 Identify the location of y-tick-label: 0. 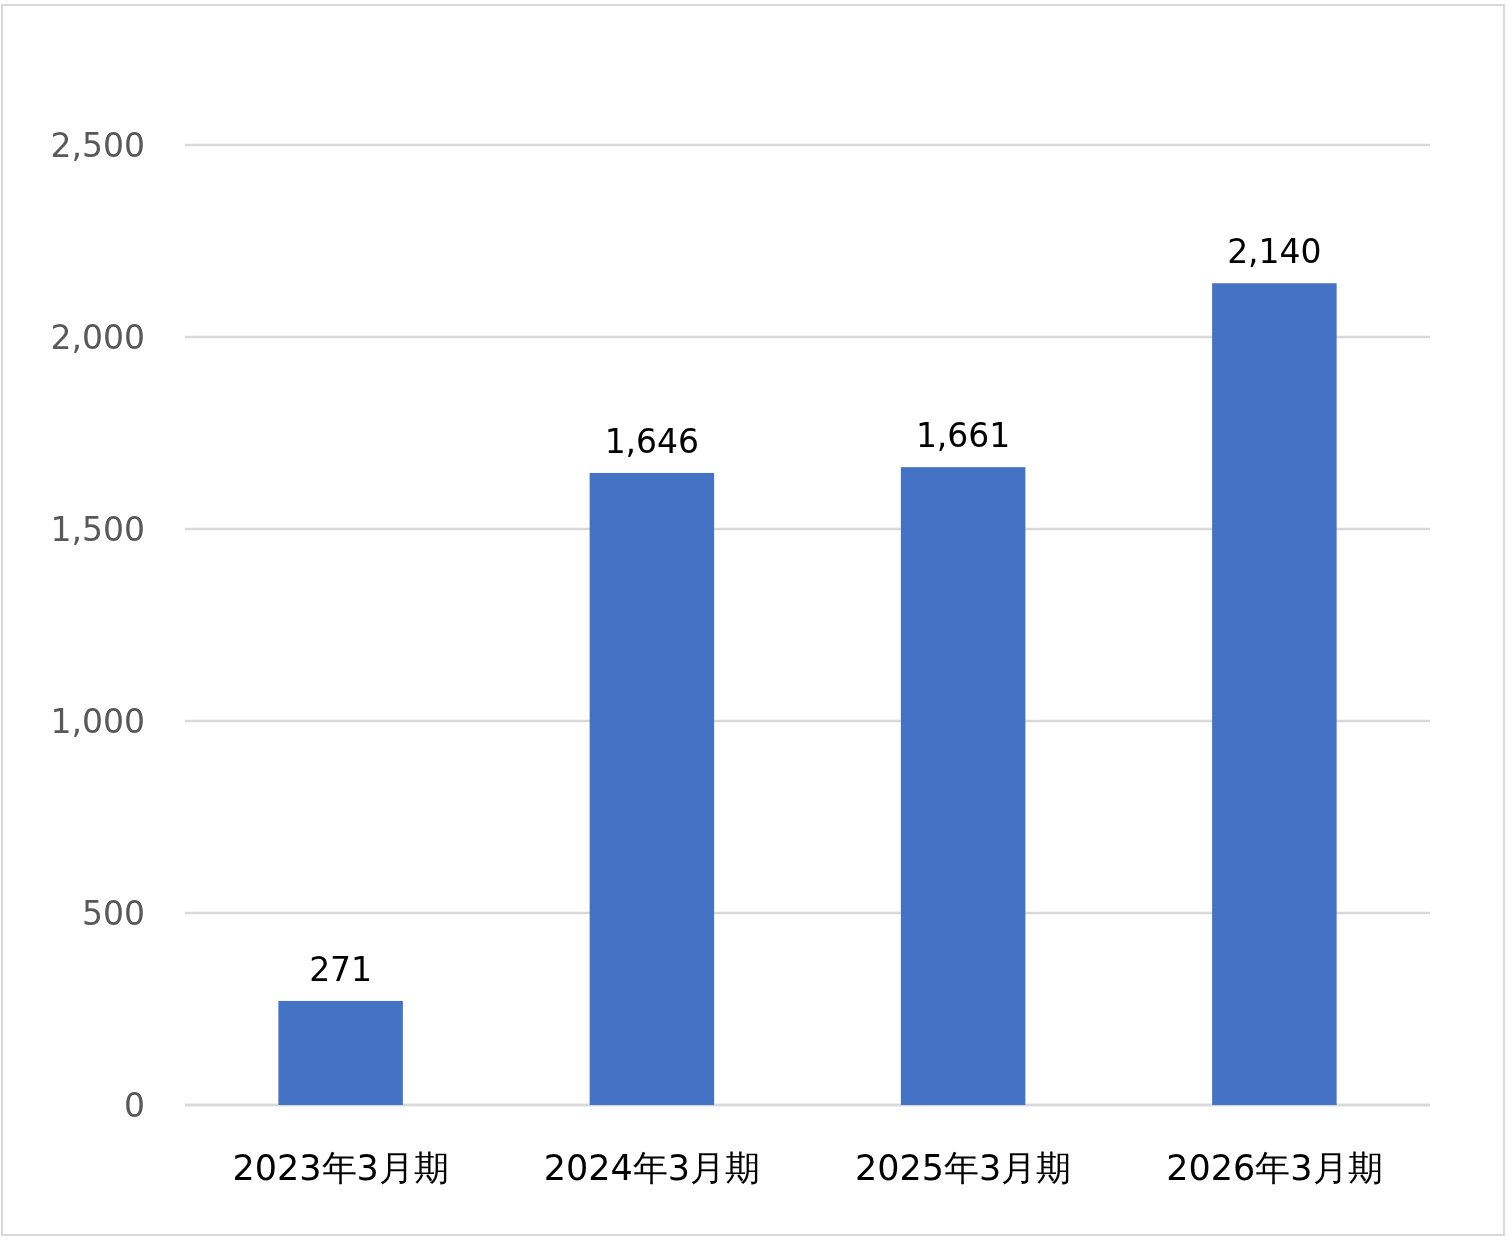
(134, 1105).